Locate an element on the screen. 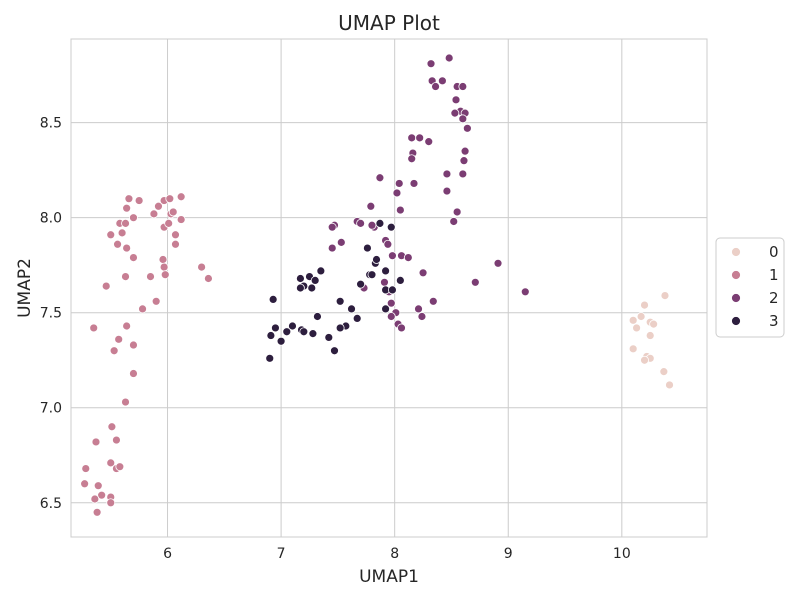 The image size is (800, 600). x-axis-label: UMAP1 is located at coordinates (389, 577).